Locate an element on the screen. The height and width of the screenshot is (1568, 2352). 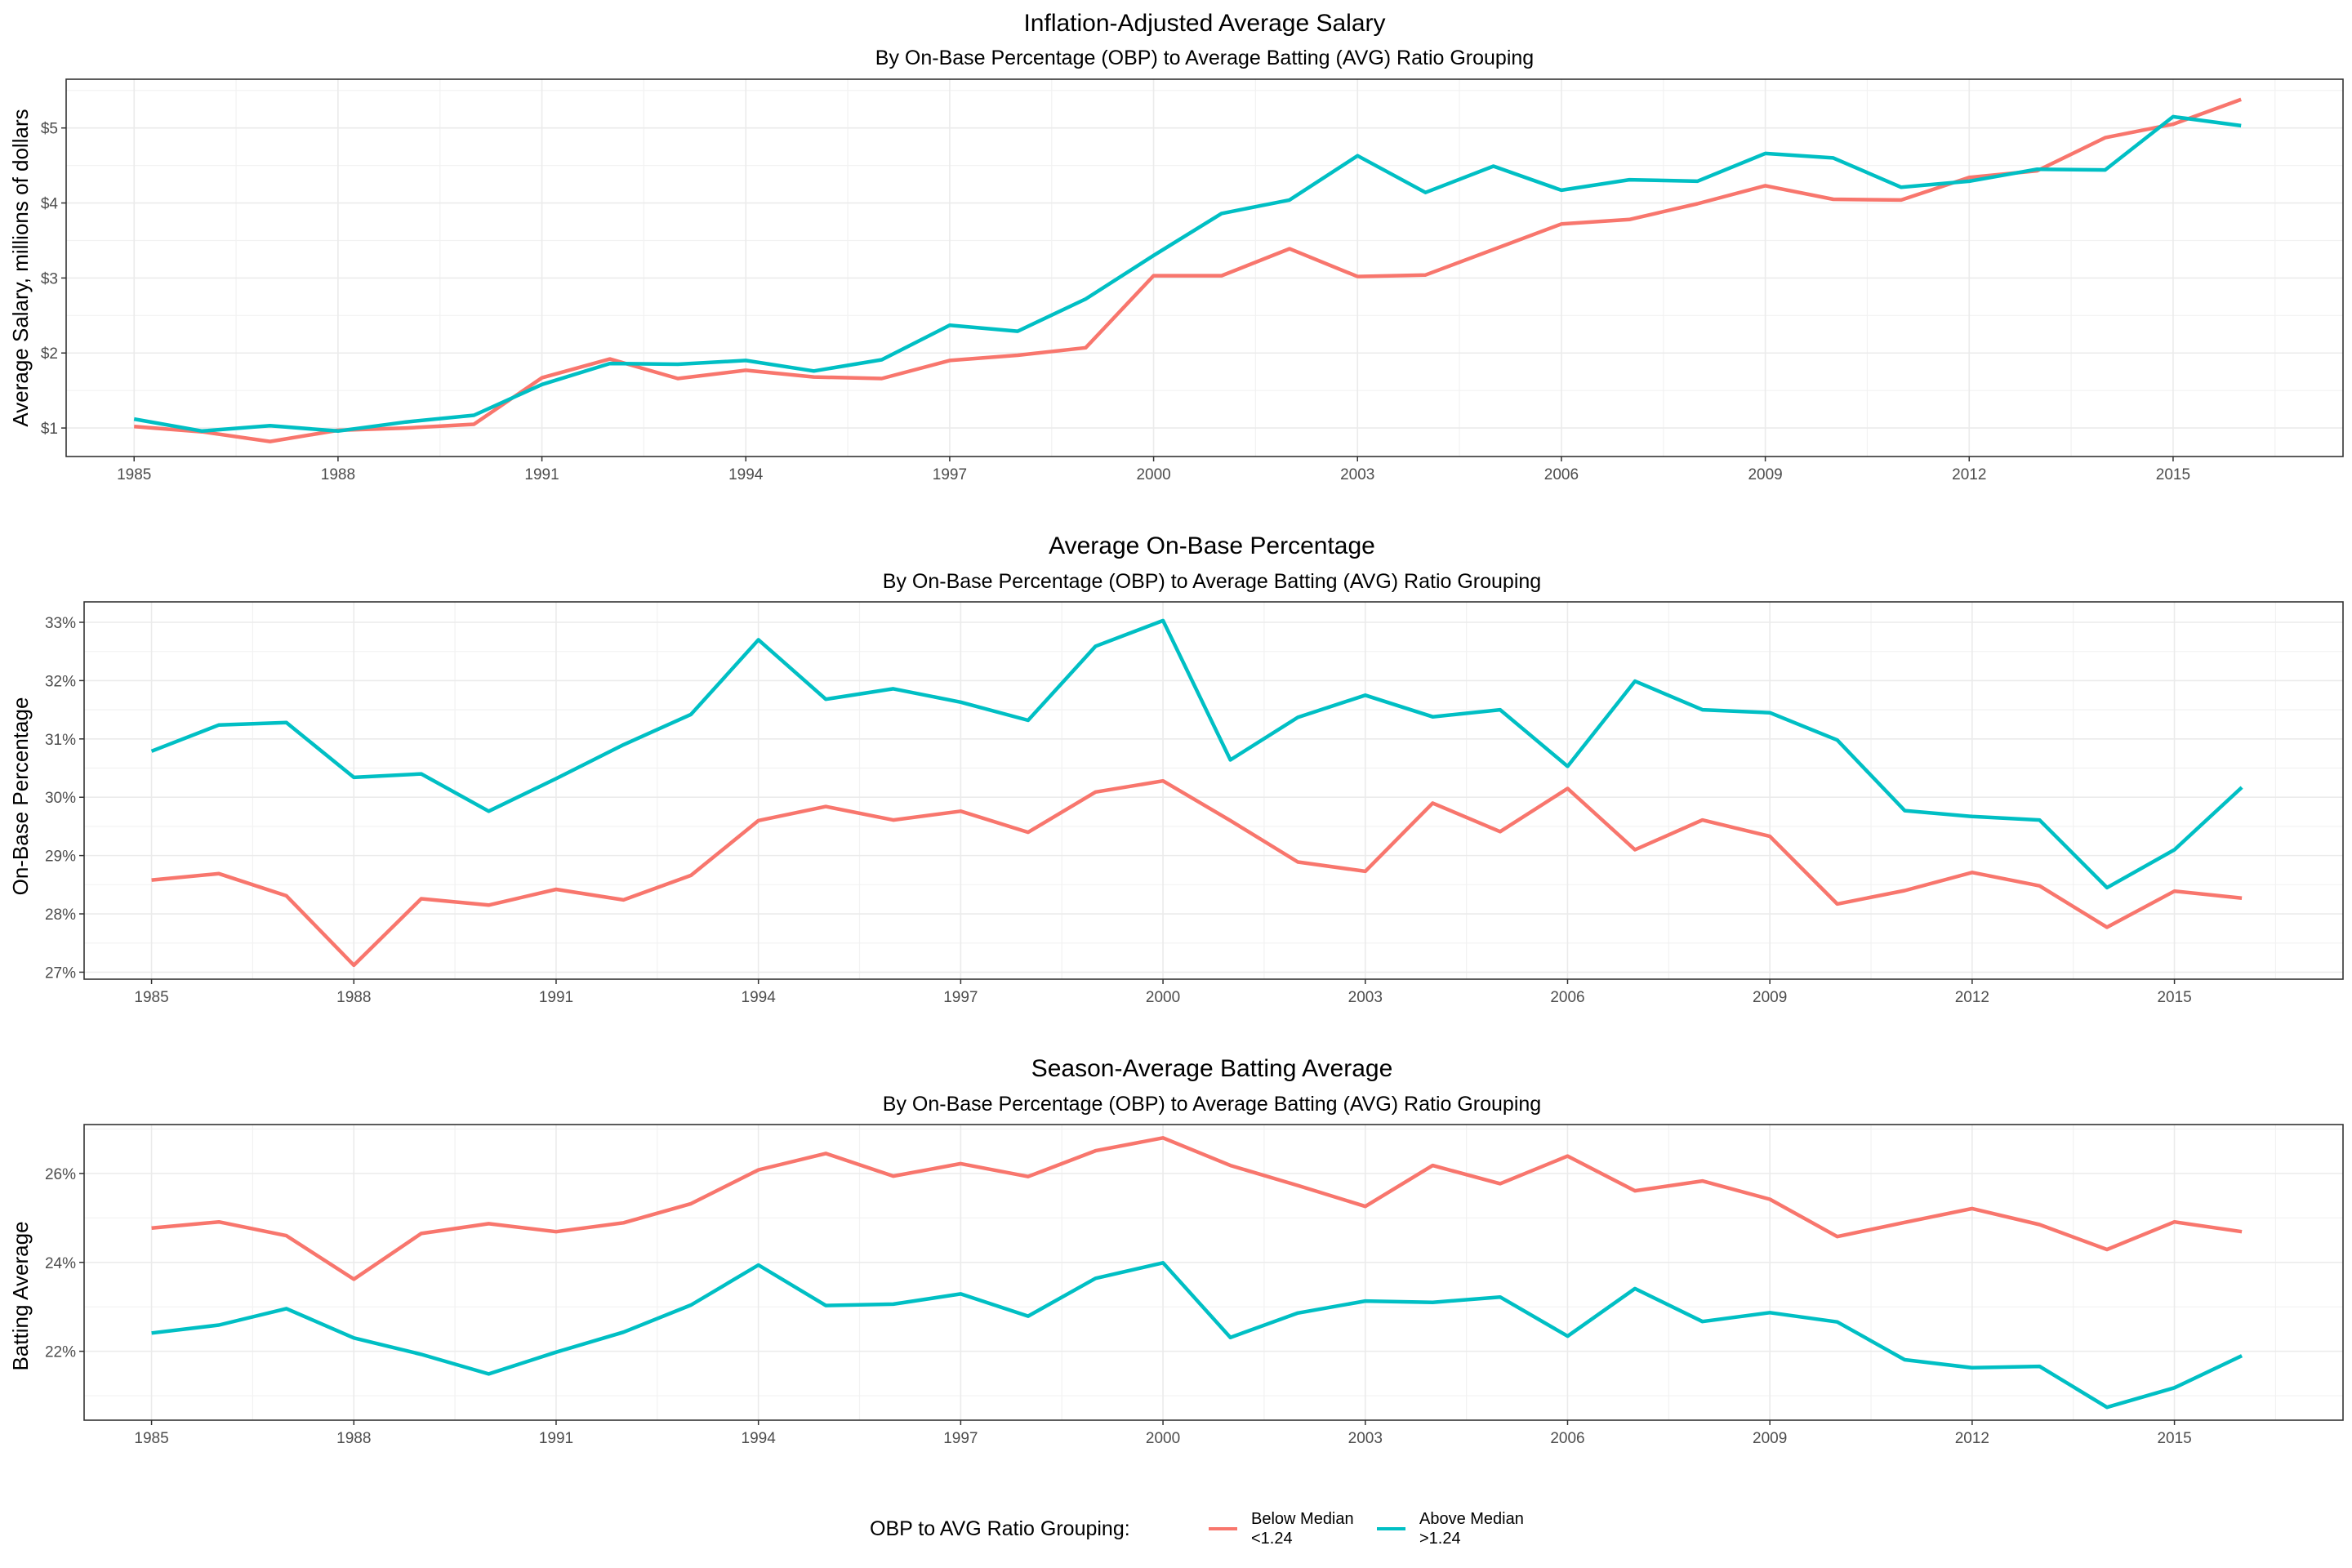
salary-x-tick-label: 2003 is located at coordinates (1357, 474).